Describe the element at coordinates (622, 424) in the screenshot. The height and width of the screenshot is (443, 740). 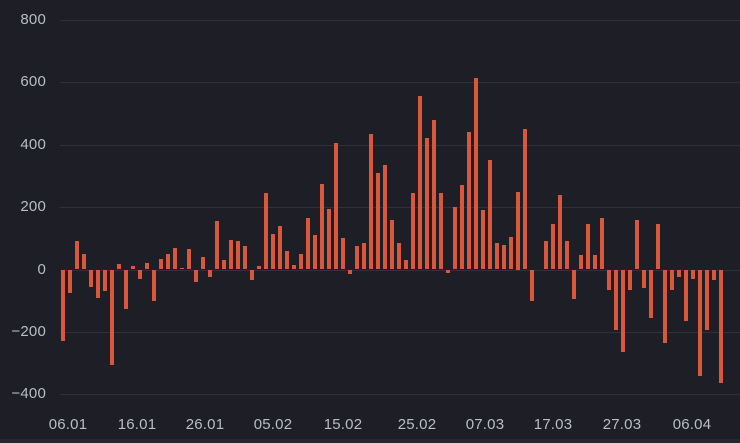
I see `x-axis-label: 27.03` at that location.